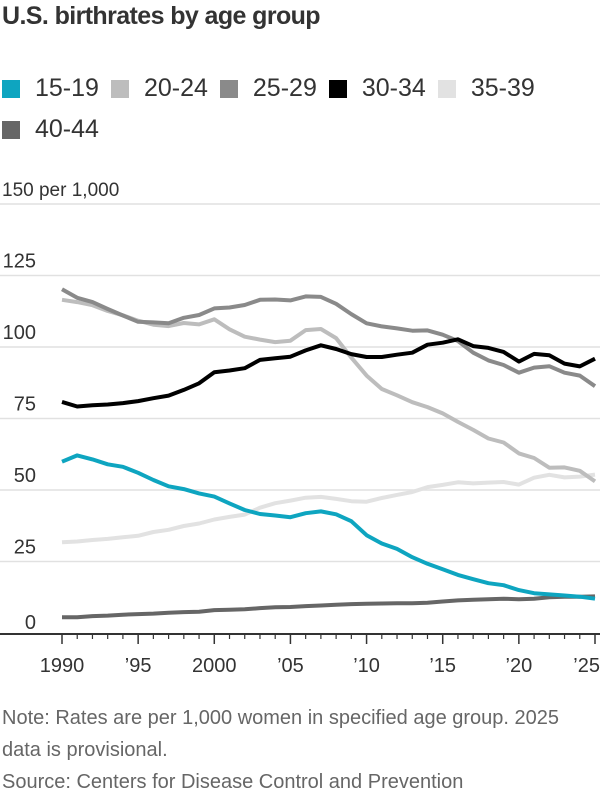 This screenshot has height=800, width=600. Describe the element at coordinates (502, 88) in the screenshot. I see `legend-label: 35-39` at that location.